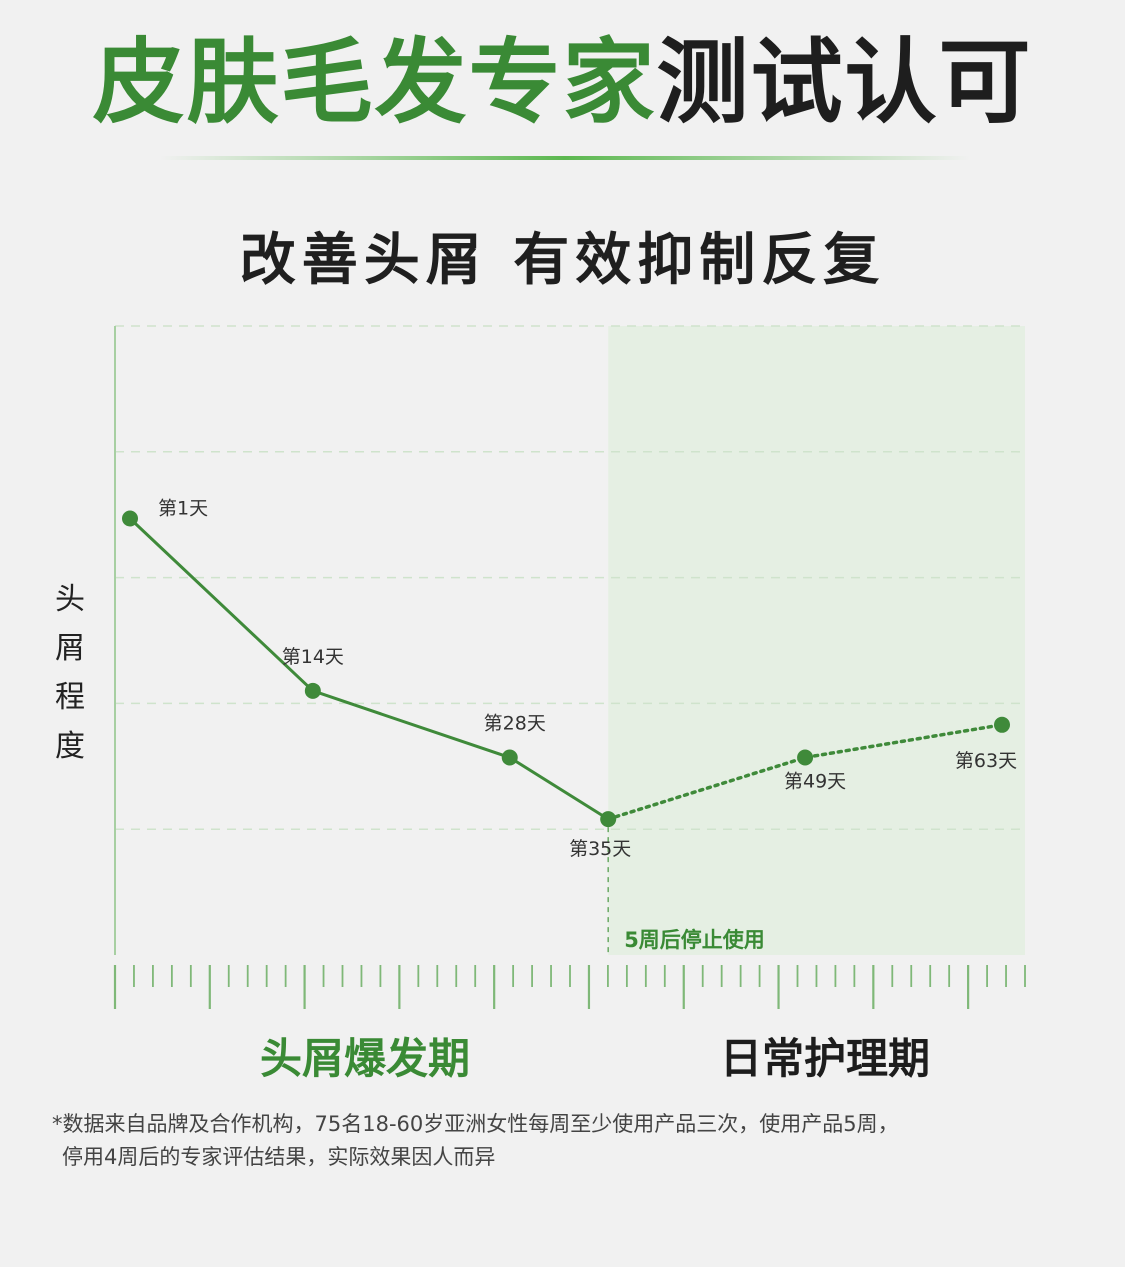 This screenshot has width=1125, height=1267. What do you see at coordinates (374, 82) in the screenshot?
I see `title-green: 皮肤毛发专家` at bounding box center [374, 82].